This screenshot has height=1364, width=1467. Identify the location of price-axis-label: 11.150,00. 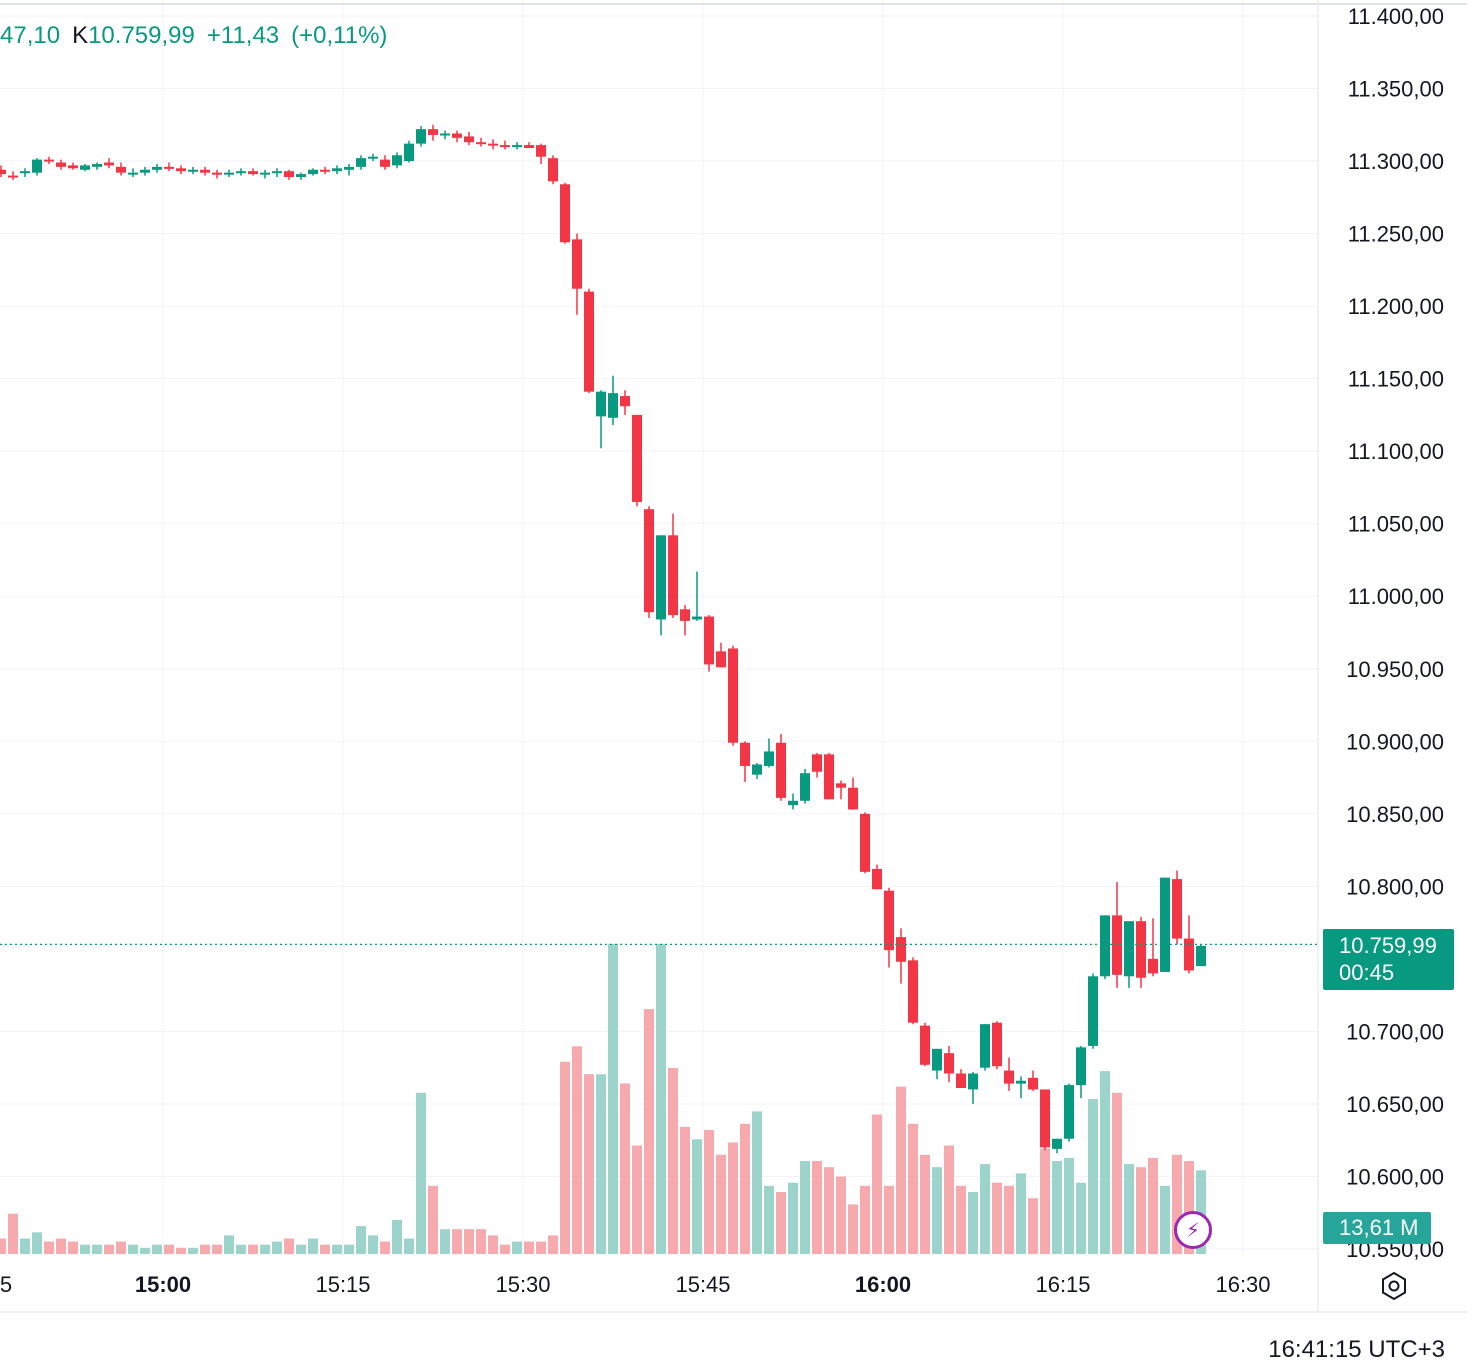
(1396, 379).